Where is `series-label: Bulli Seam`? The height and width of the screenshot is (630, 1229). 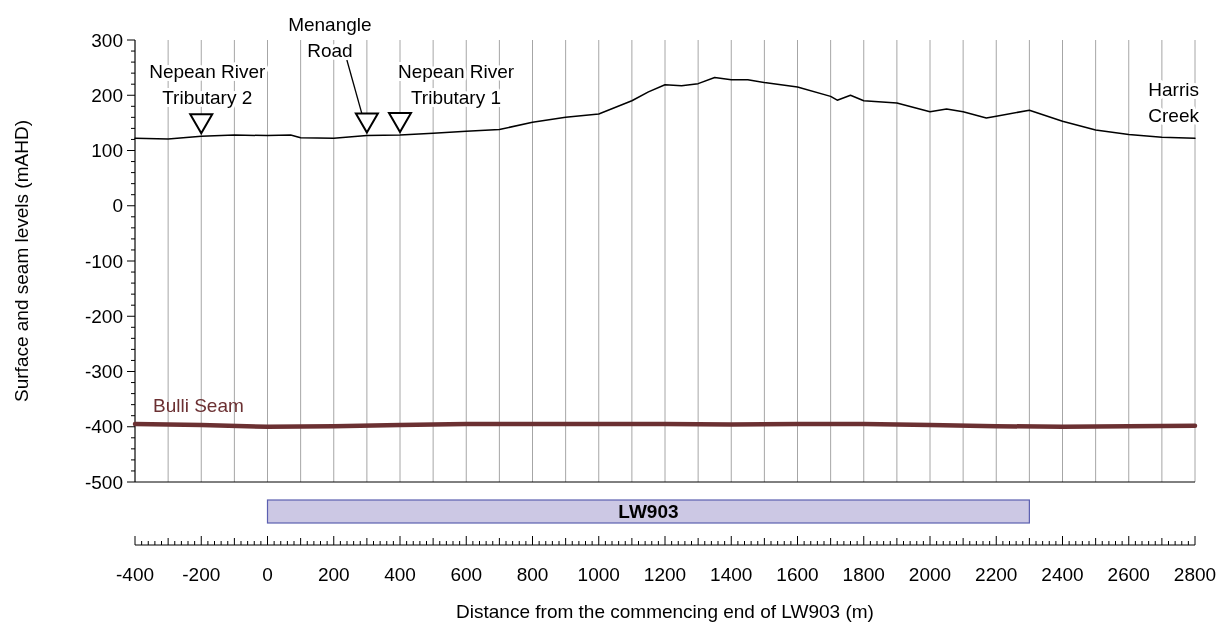 series-label: Bulli Seam is located at coordinates (198, 405).